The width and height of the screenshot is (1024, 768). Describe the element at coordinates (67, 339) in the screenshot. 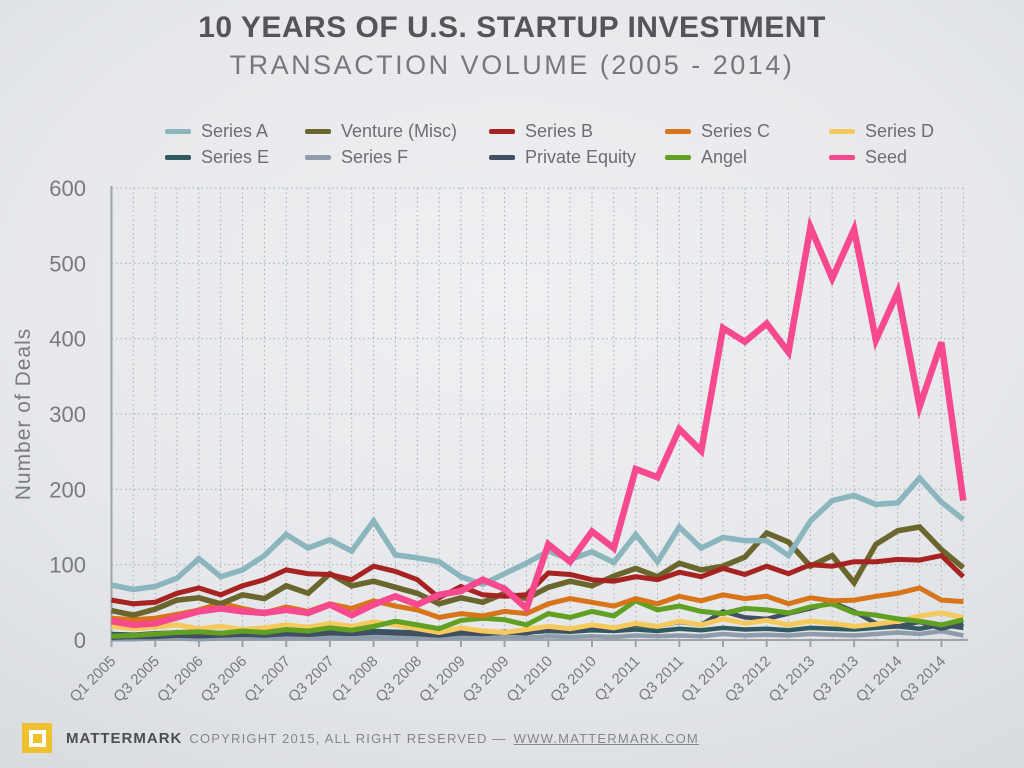

I see `svg-text: 400` at that location.